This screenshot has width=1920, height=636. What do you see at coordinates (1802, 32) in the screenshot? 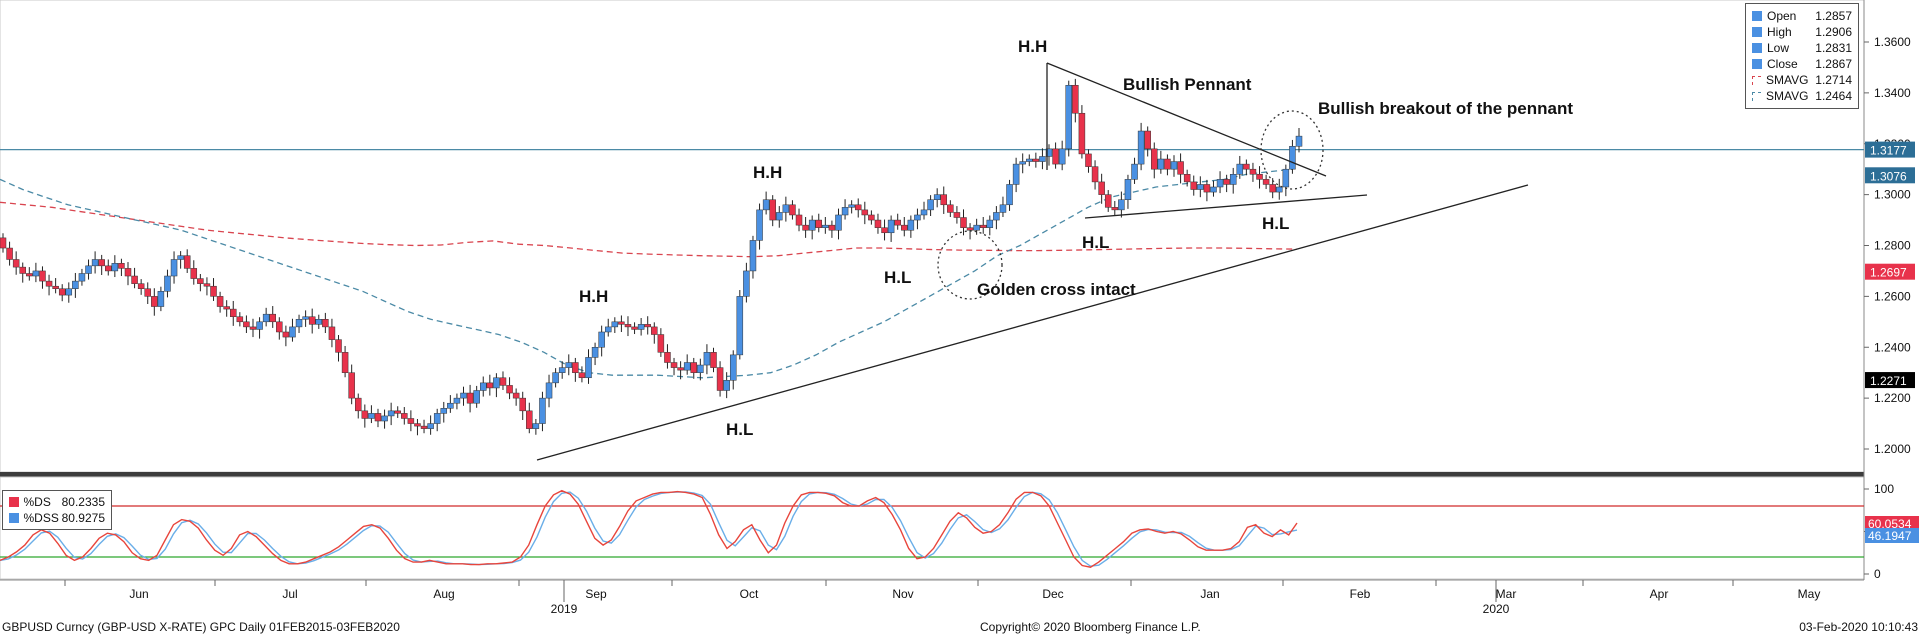
I see `price-legend-row: High 1.2906` at bounding box center [1802, 32].